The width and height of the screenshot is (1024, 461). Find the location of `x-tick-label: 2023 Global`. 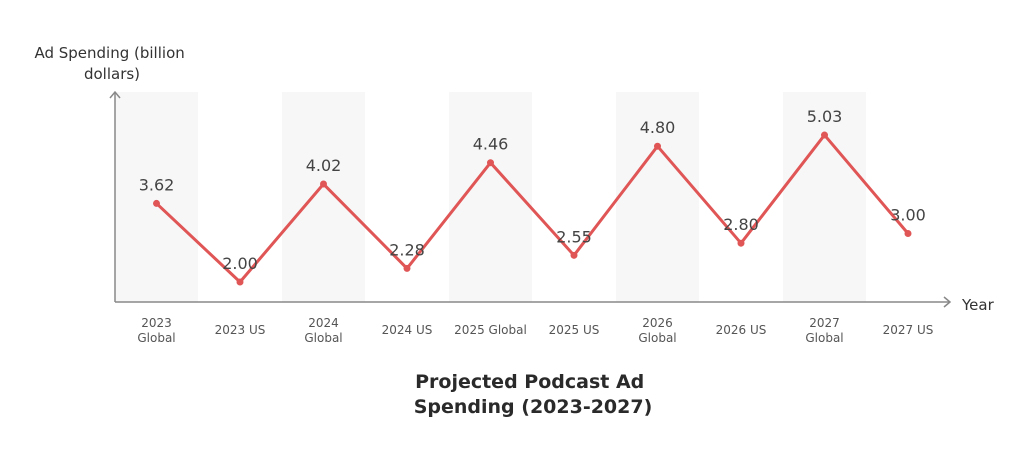

x-tick-label: 2023 Global is located at coordinates (156, 330).